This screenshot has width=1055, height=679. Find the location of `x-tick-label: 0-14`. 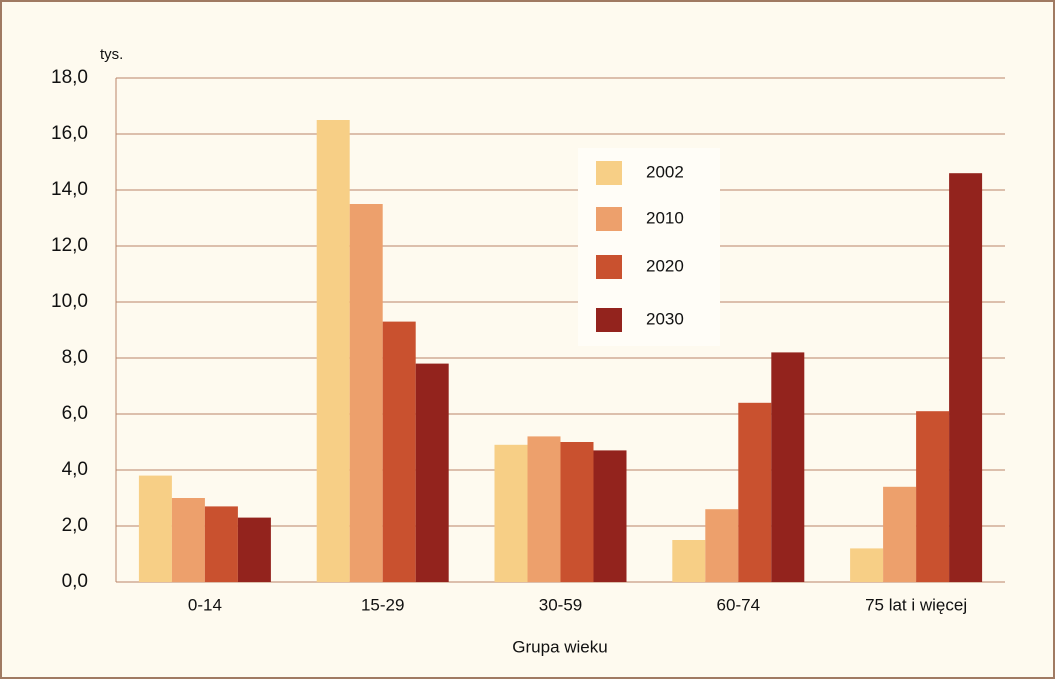

x-tick-label: 0-14 is located at coordinates (205, 604).